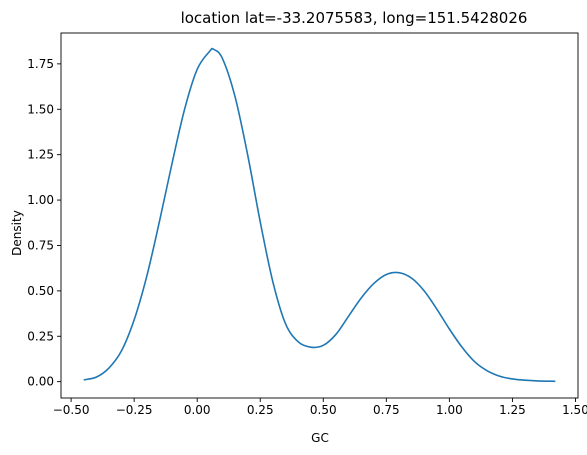  What do you see at coordinates (260, 410) in the screenshot?
I see `x-tick-label: 0.25` at bounding box center [260, 410].